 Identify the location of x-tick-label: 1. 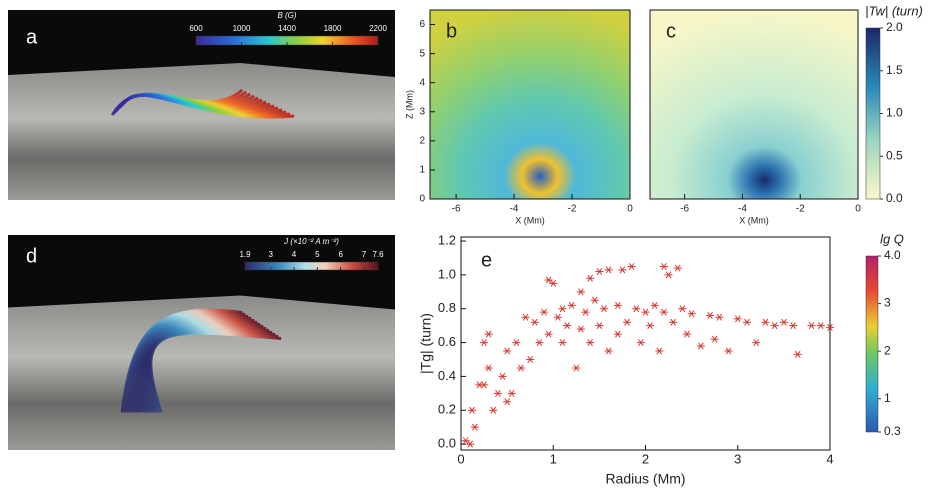
(553, 458).